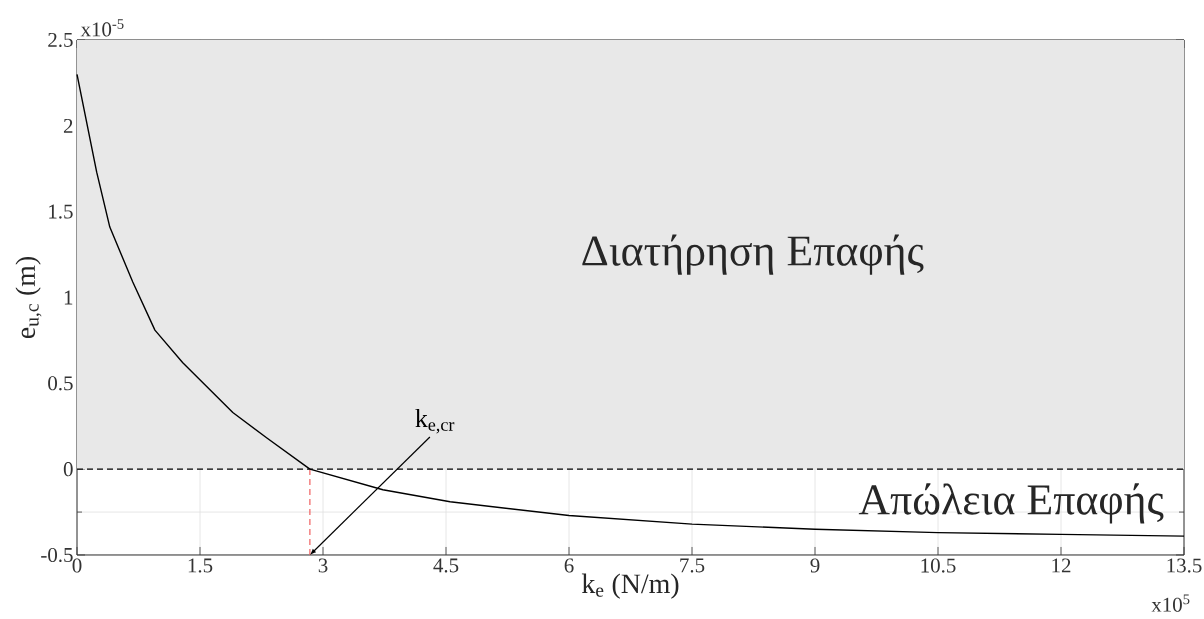 The height and width of the screenshot is (619, 1204). What do you see at coordinates (630, 586) in the screenshot?
I see `x-axis-title: k$_{e}$ (N/m)` at bounding box center [630, 586].